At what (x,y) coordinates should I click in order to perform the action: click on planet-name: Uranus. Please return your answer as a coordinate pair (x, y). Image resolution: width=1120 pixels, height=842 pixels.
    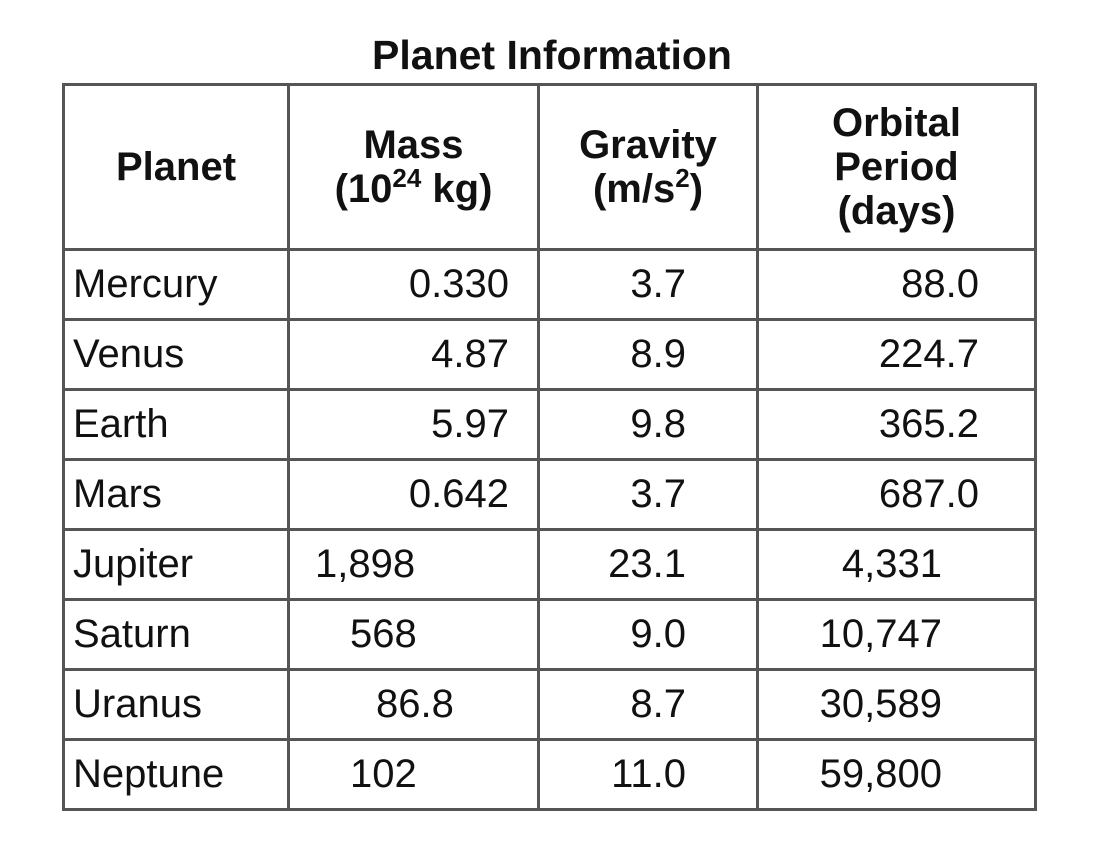
    Looking at the image, I should click on (176, 704).